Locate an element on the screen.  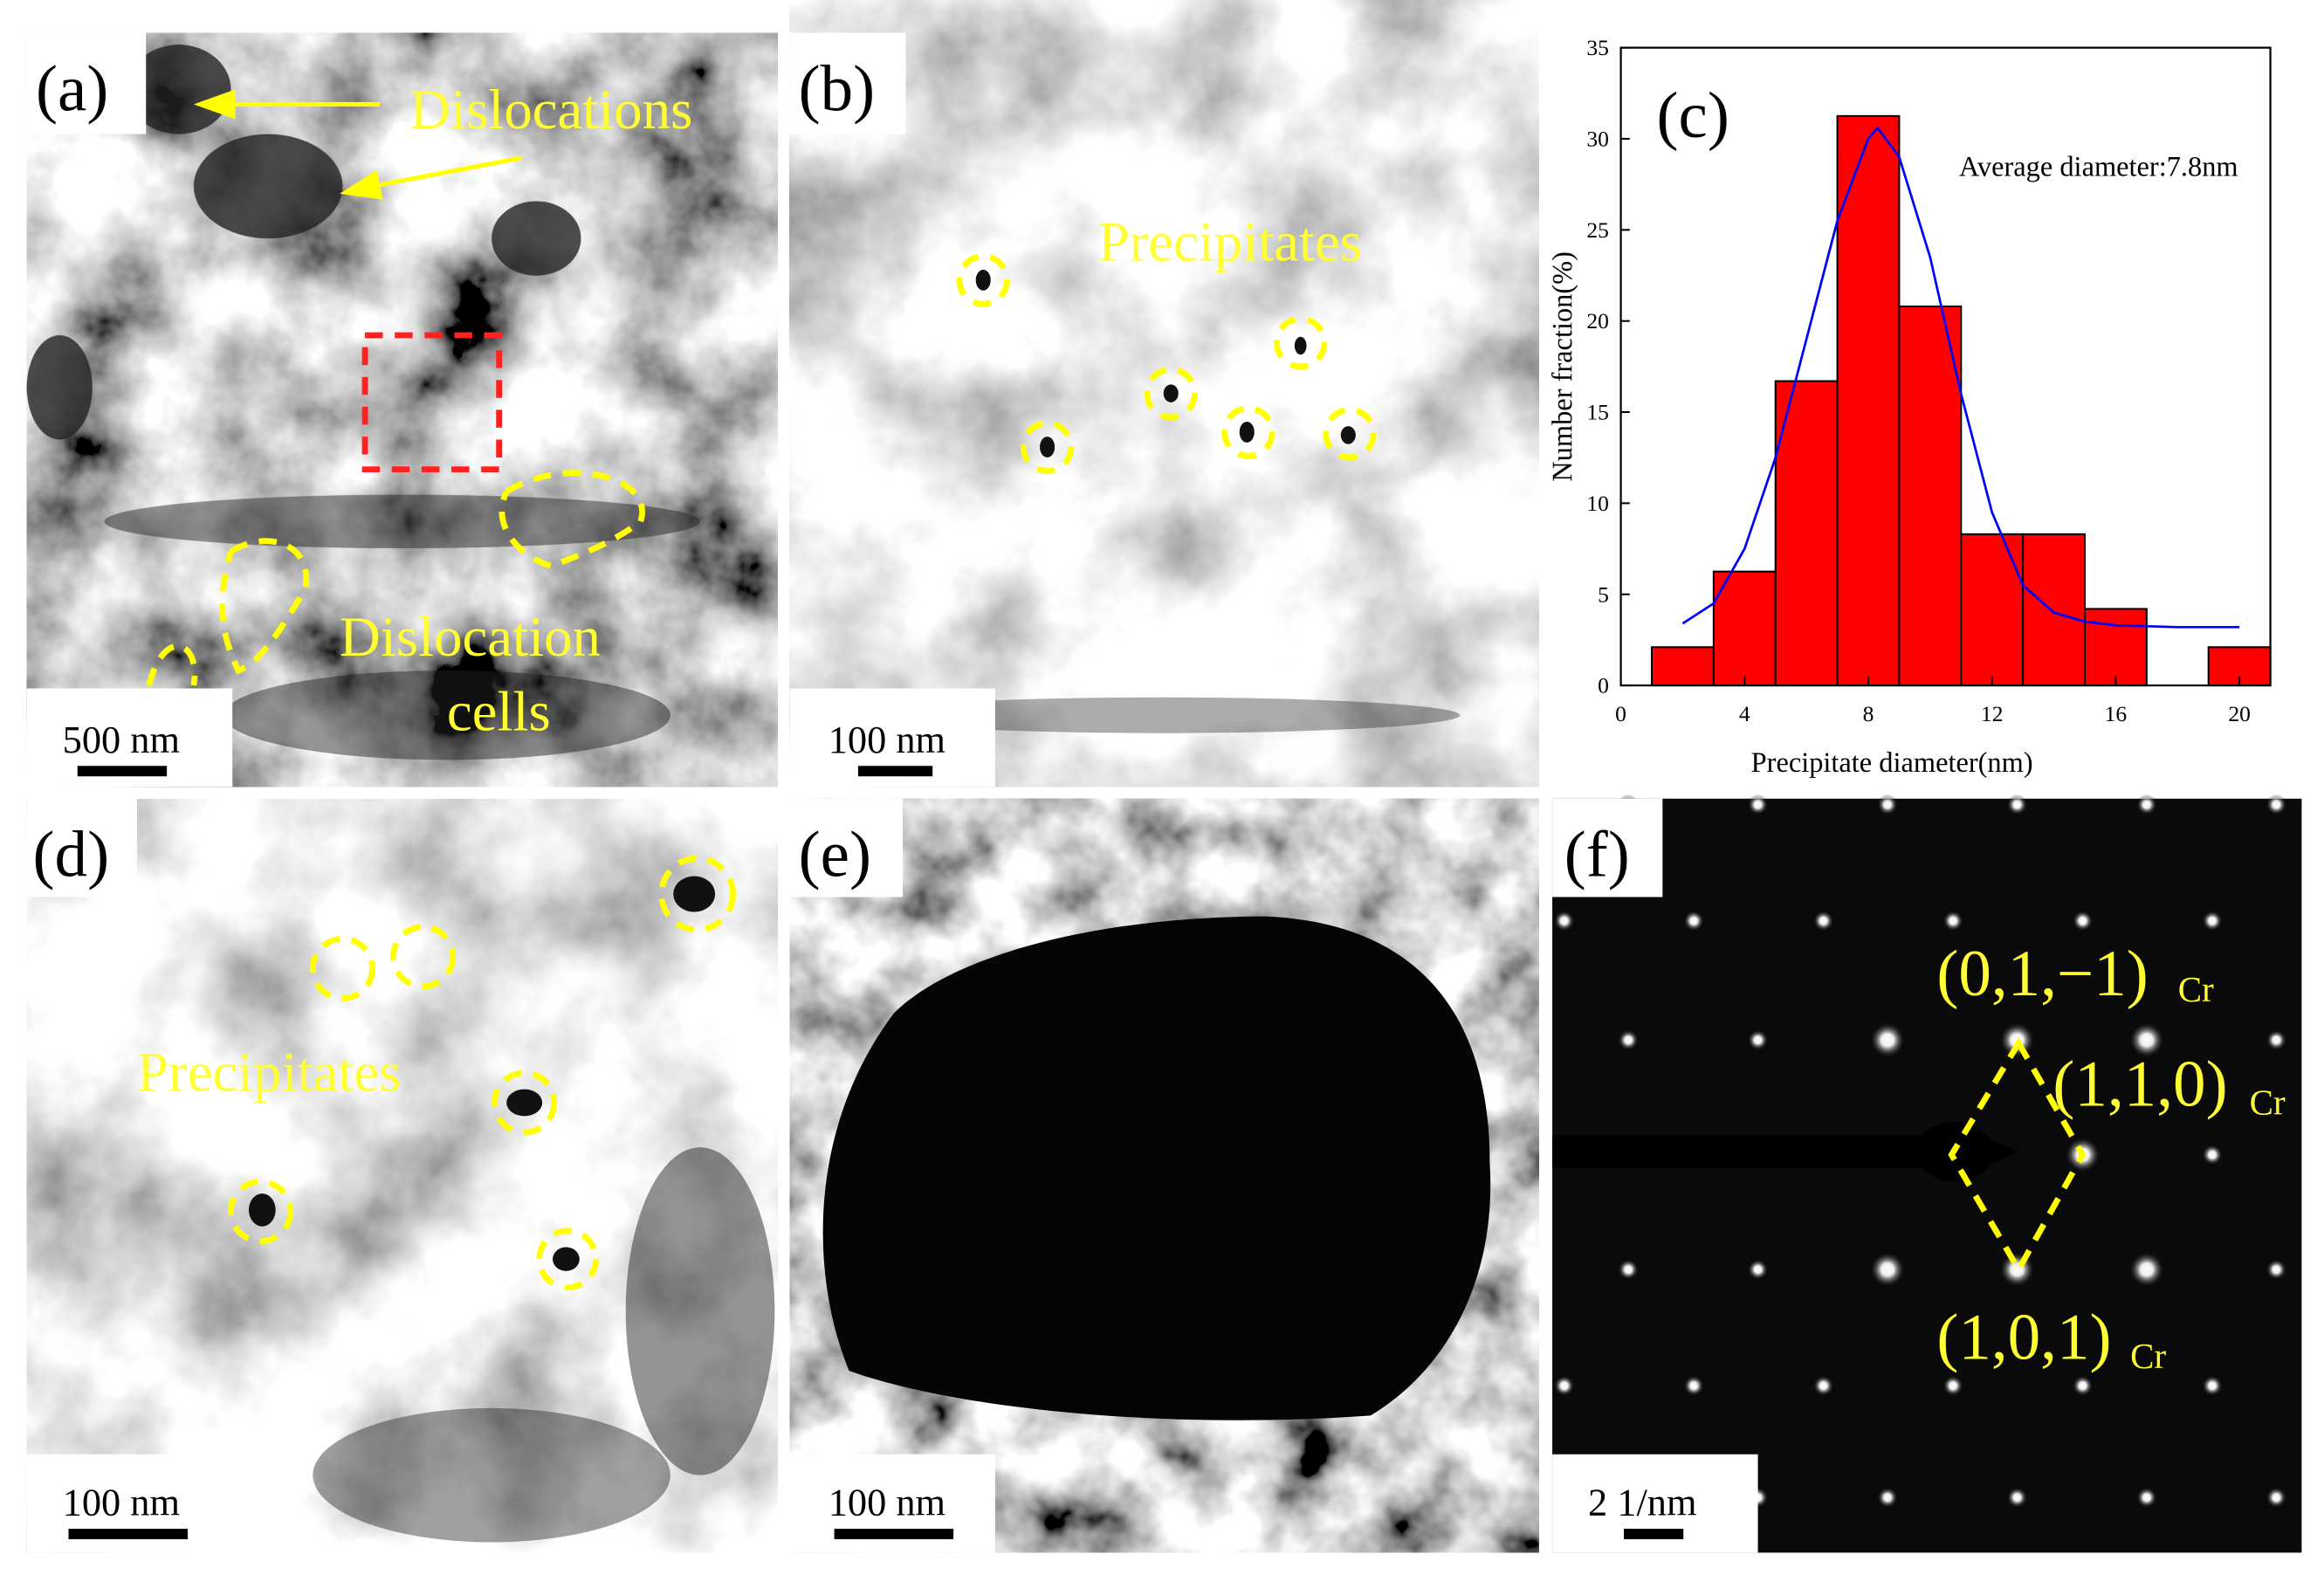
x-tick-label: 8 is located at coordinates (1868, 713).